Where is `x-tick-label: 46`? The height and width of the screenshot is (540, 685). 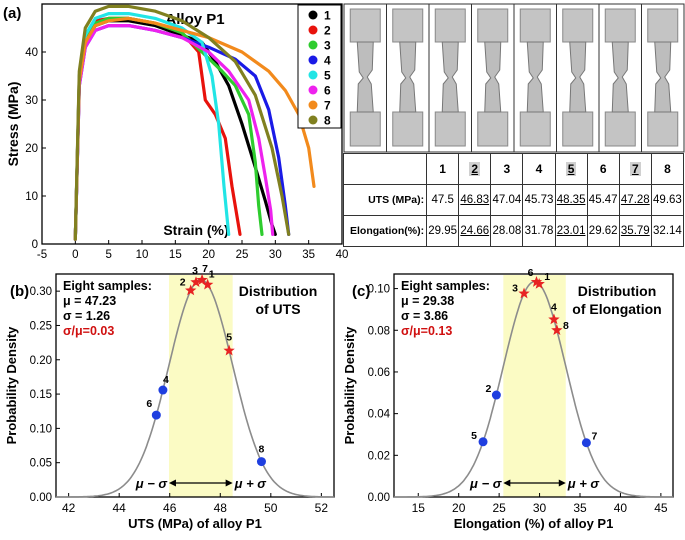 x-tick-label: 46 is located at coordinates (170, 508).